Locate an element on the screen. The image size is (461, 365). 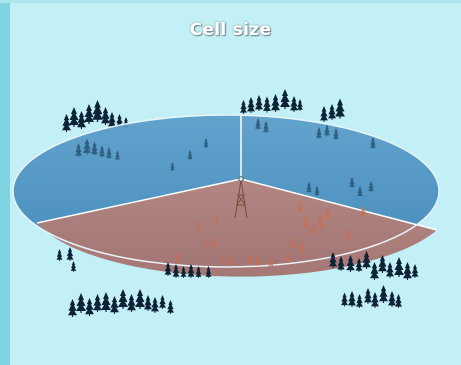
antenna-tower-icon is located at coordinates (241, 197).